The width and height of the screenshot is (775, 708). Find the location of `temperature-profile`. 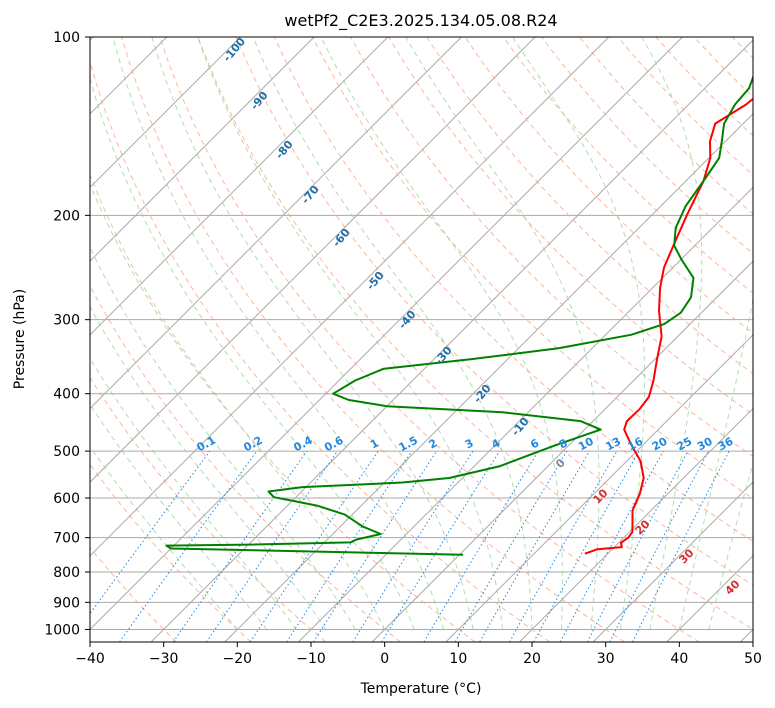

temperature-profile is located at coordinates (668, 326).